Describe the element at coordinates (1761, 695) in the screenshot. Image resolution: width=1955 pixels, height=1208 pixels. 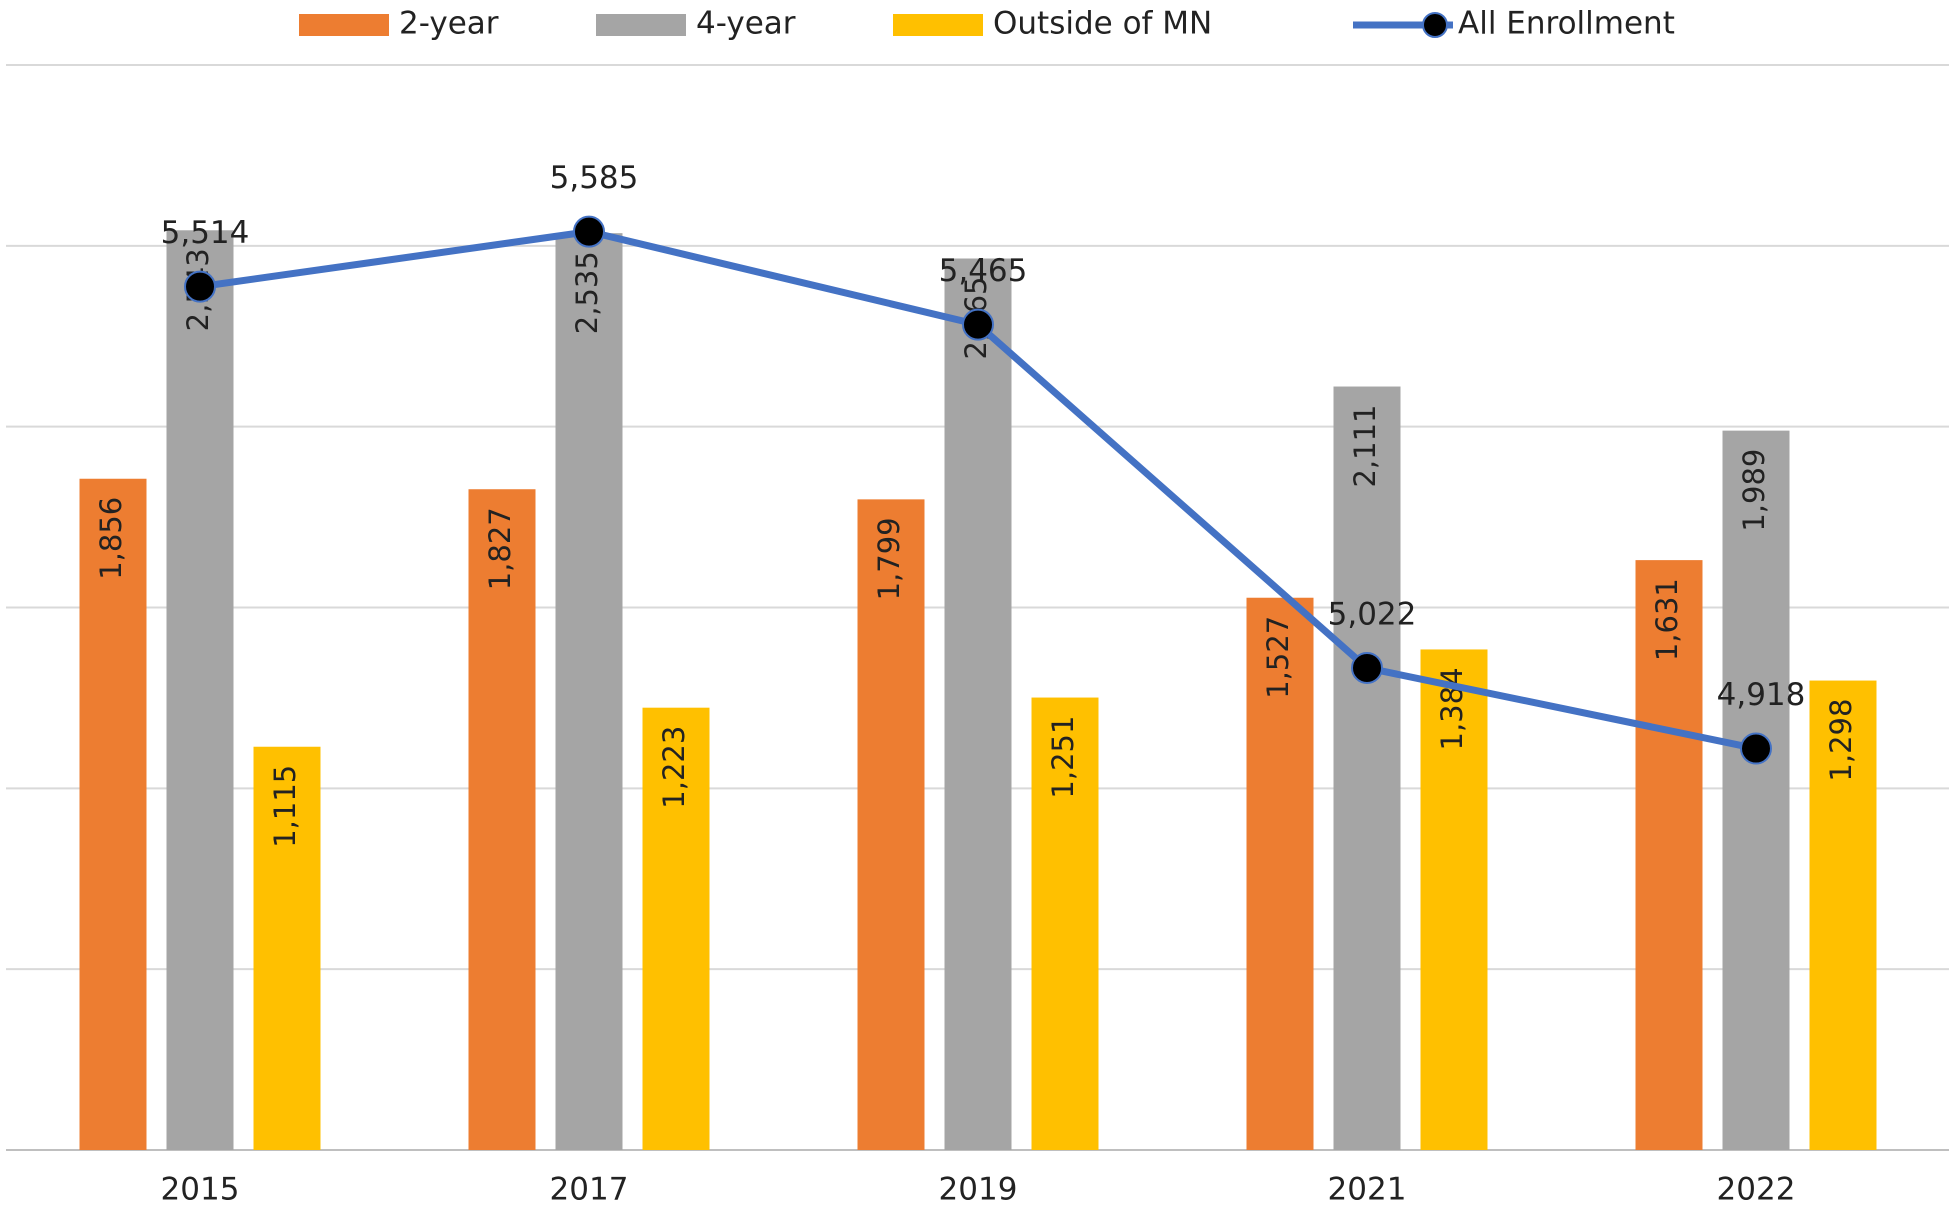
I see `data-label: 4,918` at that location.